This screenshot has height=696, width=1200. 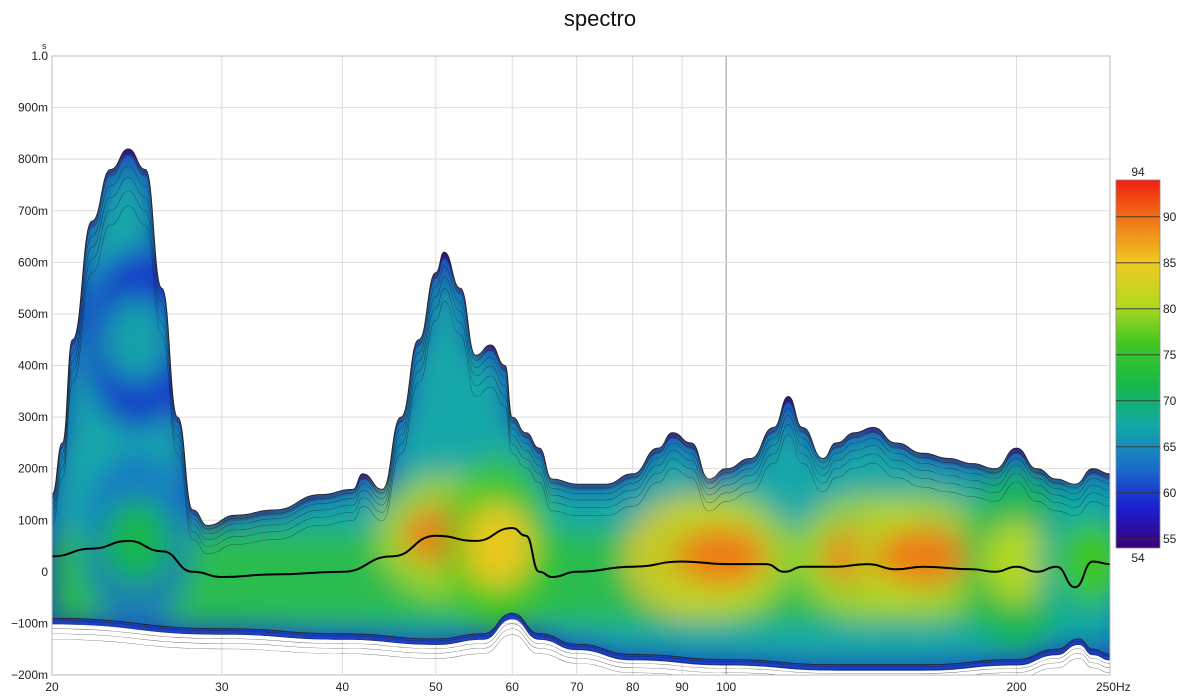 What do you see at coordinates (44, 572) in the screenshot?
I see `y-tick-label: 0` at bounding box center [44, 572].